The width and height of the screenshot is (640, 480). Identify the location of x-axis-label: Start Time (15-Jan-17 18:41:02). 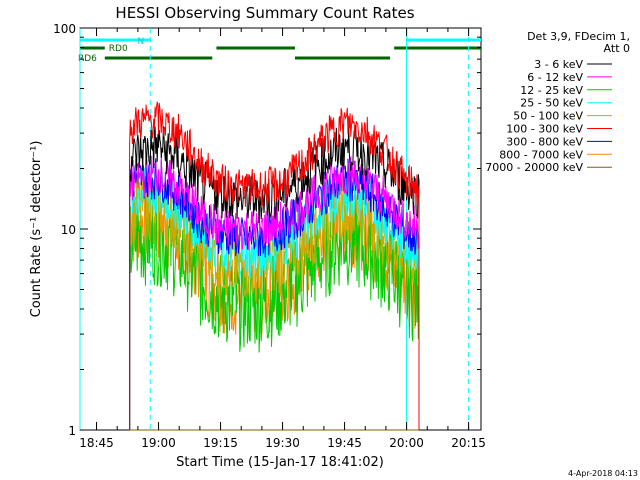
(280, 462).